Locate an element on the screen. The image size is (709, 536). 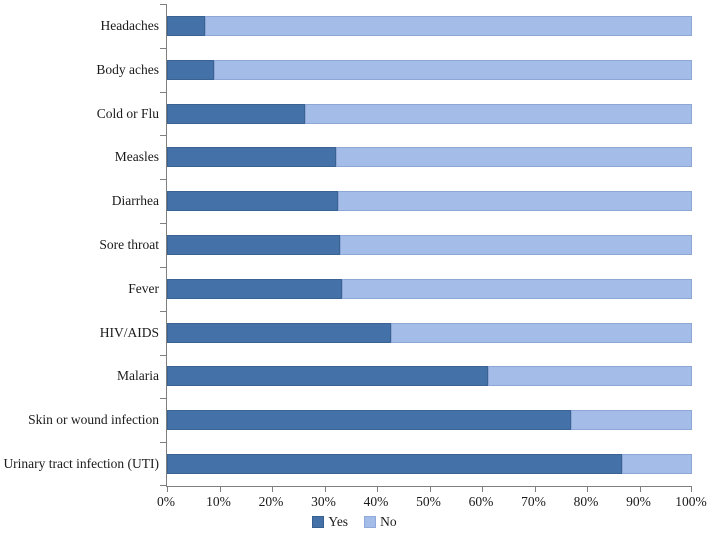
category-label: Cold or Flu is located at coordinates (127, 113).